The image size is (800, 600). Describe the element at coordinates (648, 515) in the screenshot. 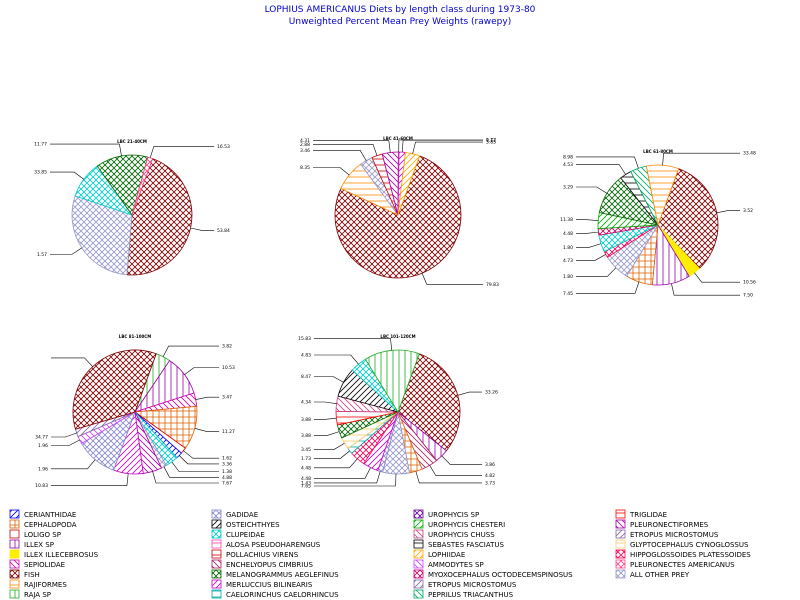

I see `legend-label: TRIGLIDAE` at that location.